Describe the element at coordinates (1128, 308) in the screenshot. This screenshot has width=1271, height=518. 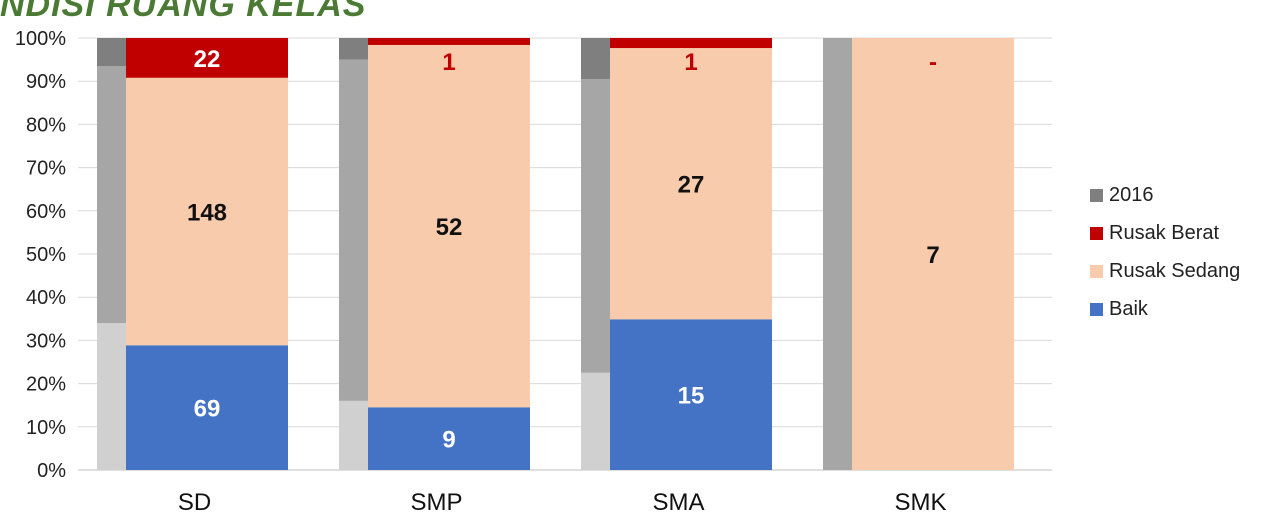
I see `legend-label: Baik` at that location.